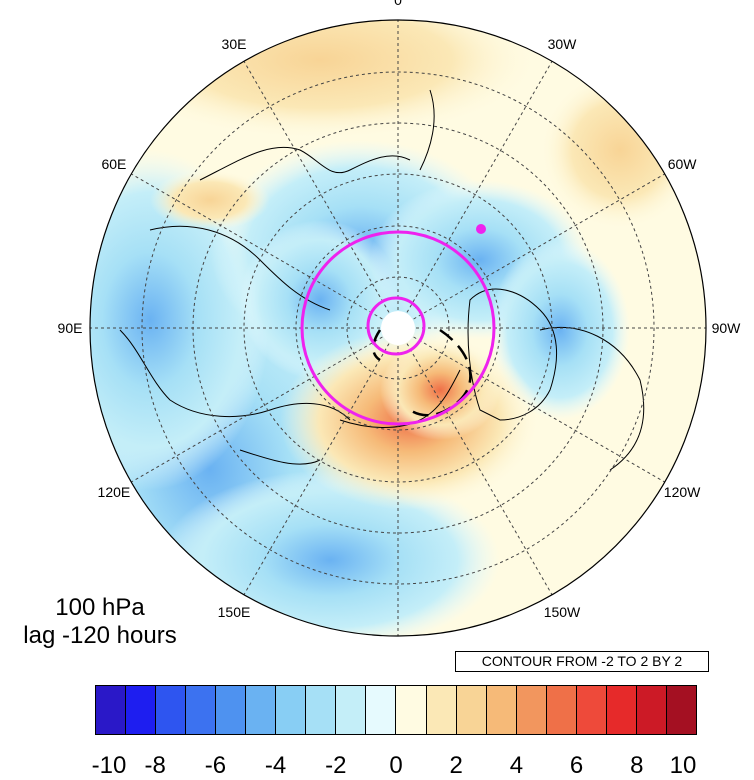  Describe the element at coordinates (336, 765) in the screenshot. I see `colorbar-tick-label: -2` at that location.